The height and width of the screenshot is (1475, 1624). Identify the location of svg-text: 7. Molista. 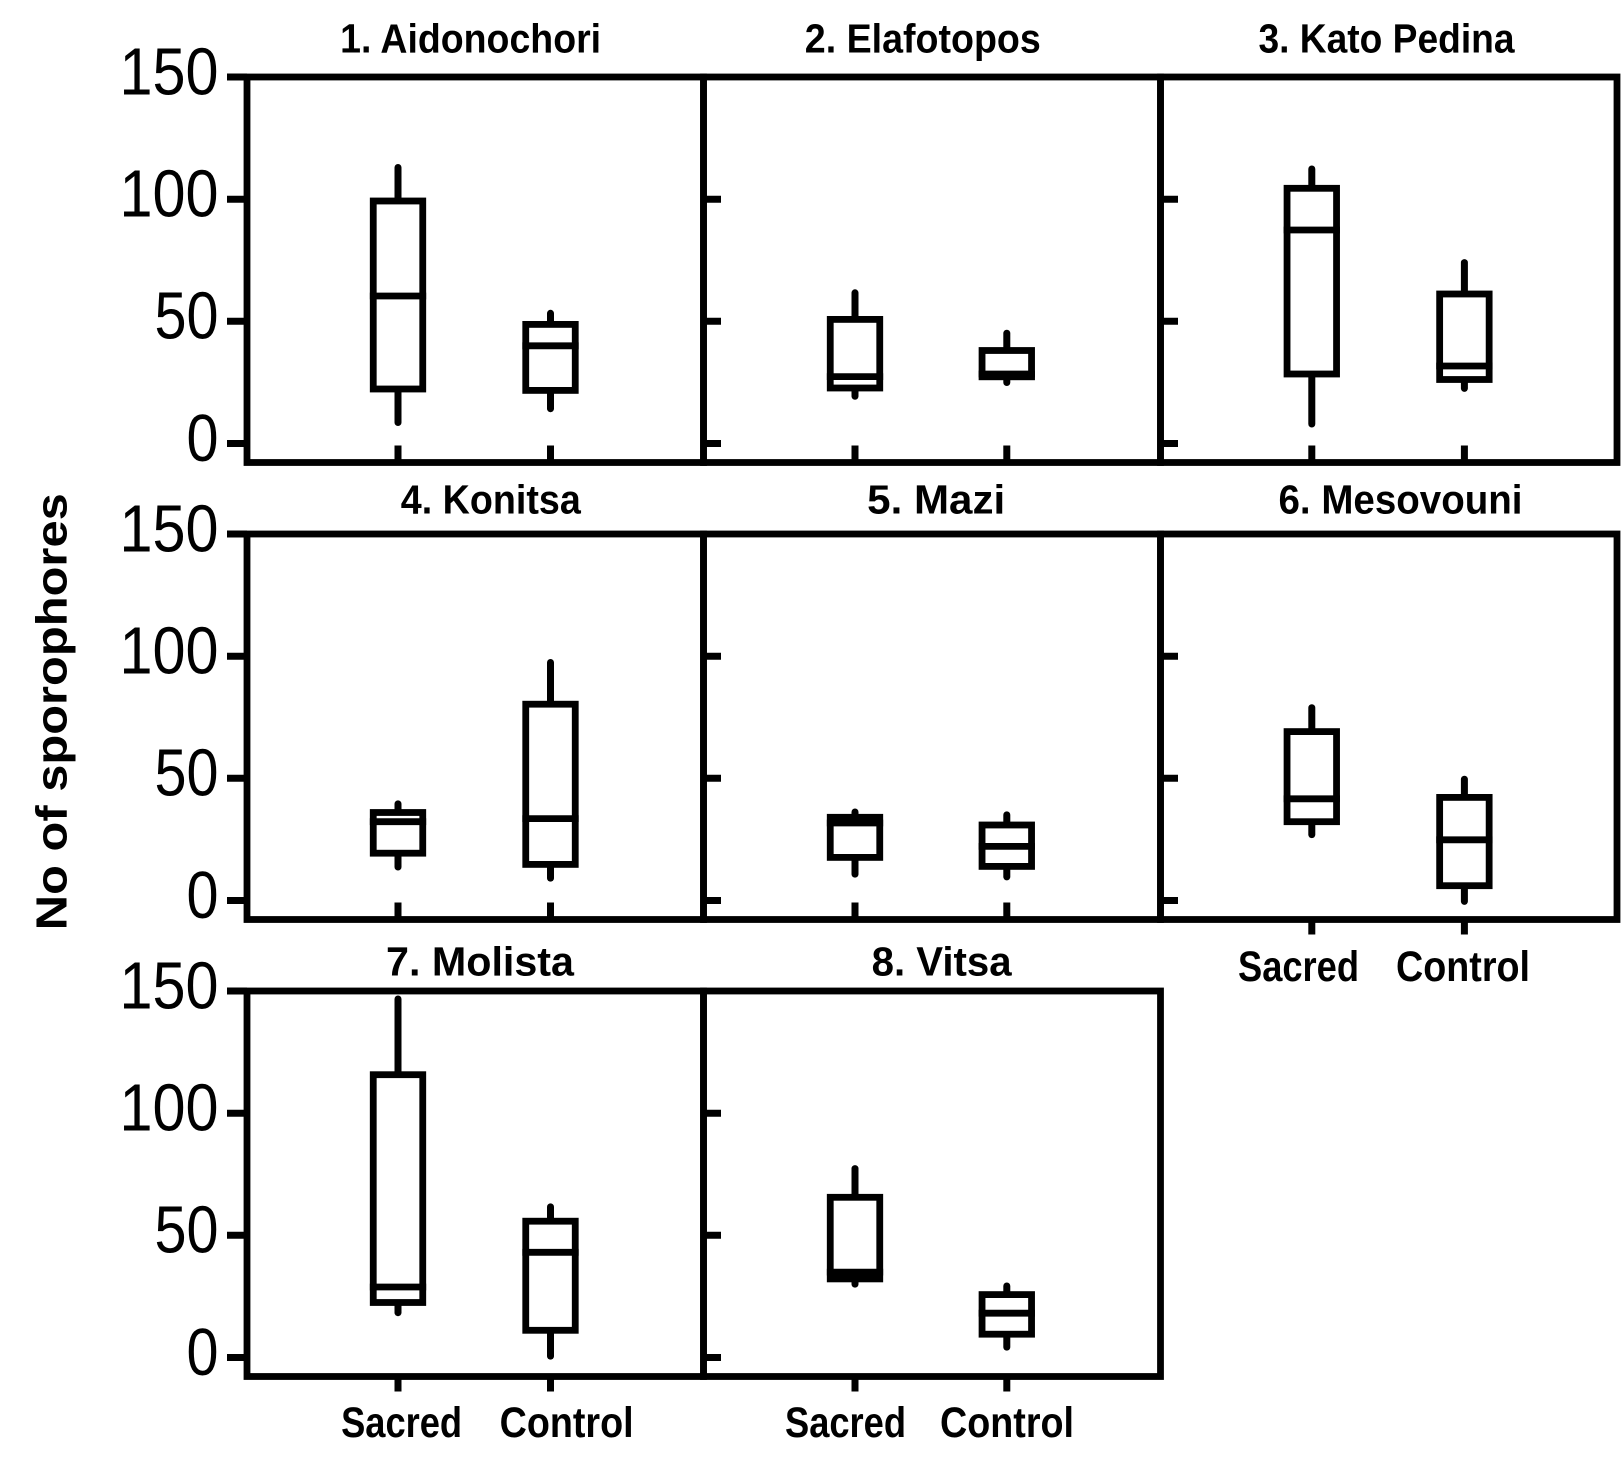
(480, 962).